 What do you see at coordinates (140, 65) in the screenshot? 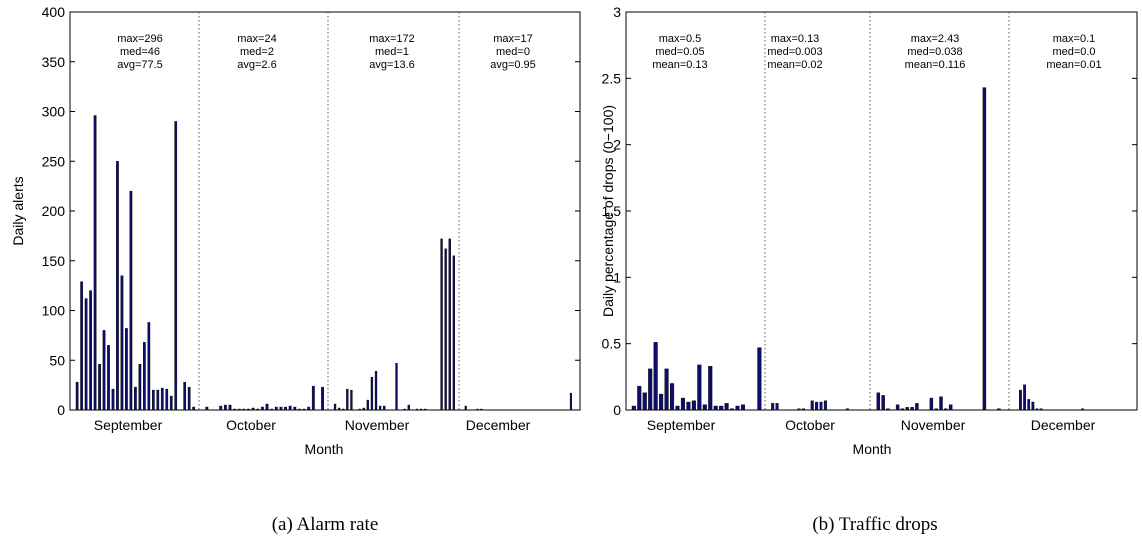
I see `chart0-stat-text: avg=77.5` at bounding box center [140, 65].